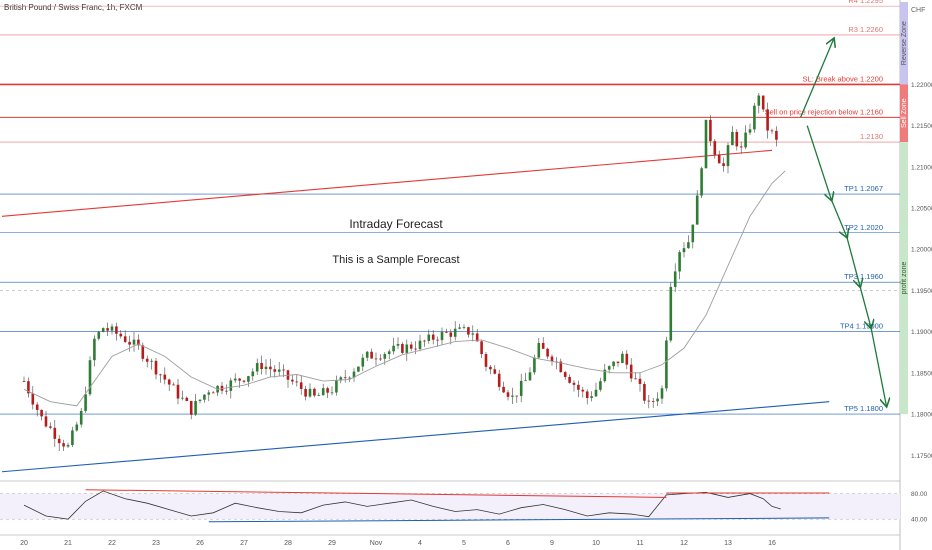 This screenshot has width=932, height=550. What do you see at coordinates (508, 543) in the screenshot?
I see `time-label: 6` at bounding box center [508, 543].